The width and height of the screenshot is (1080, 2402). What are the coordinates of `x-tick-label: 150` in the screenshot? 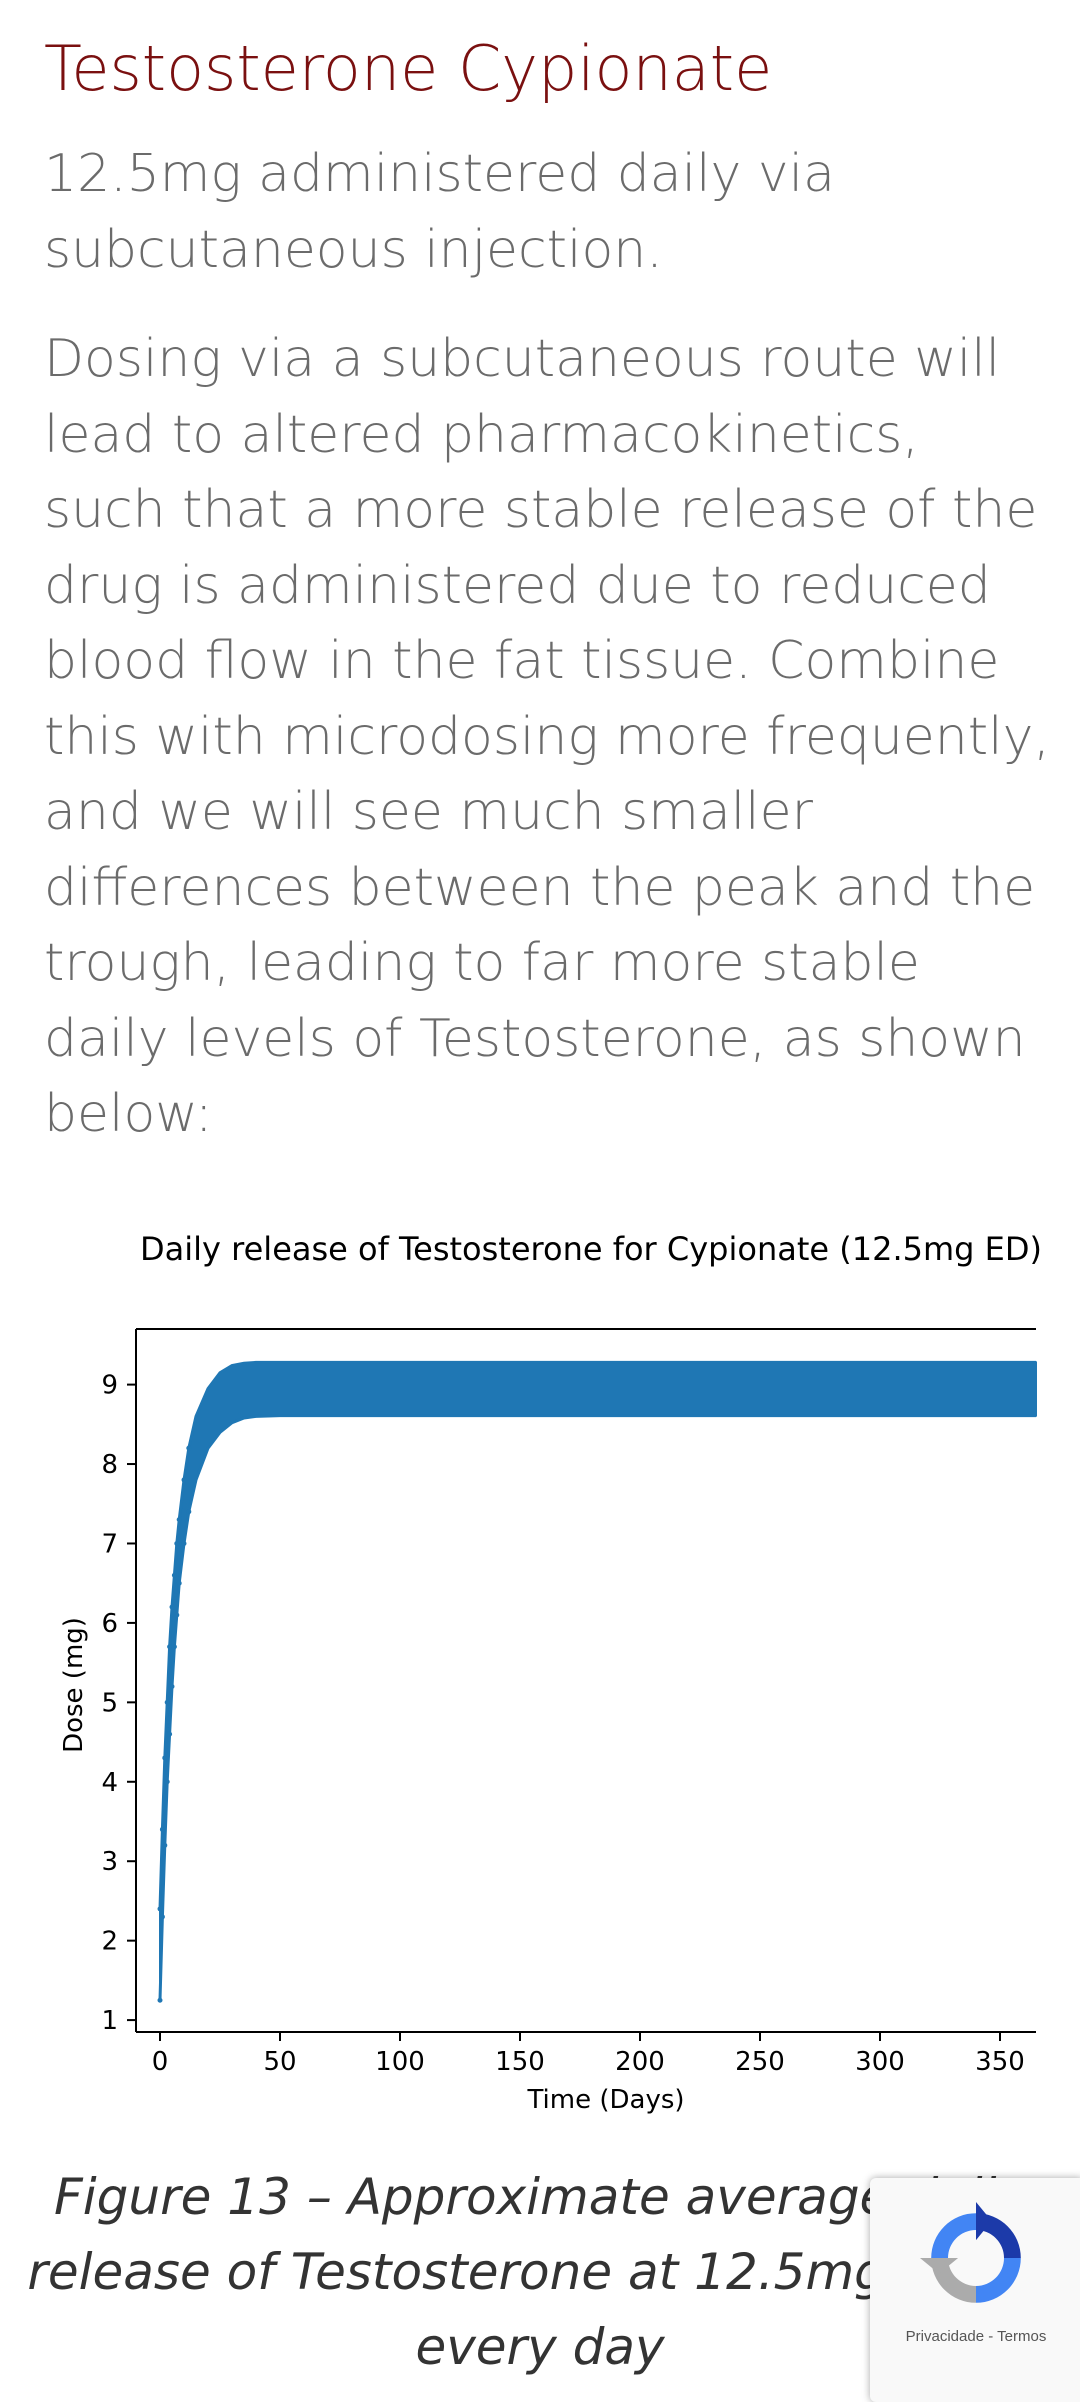 It's located at (520, 2062).